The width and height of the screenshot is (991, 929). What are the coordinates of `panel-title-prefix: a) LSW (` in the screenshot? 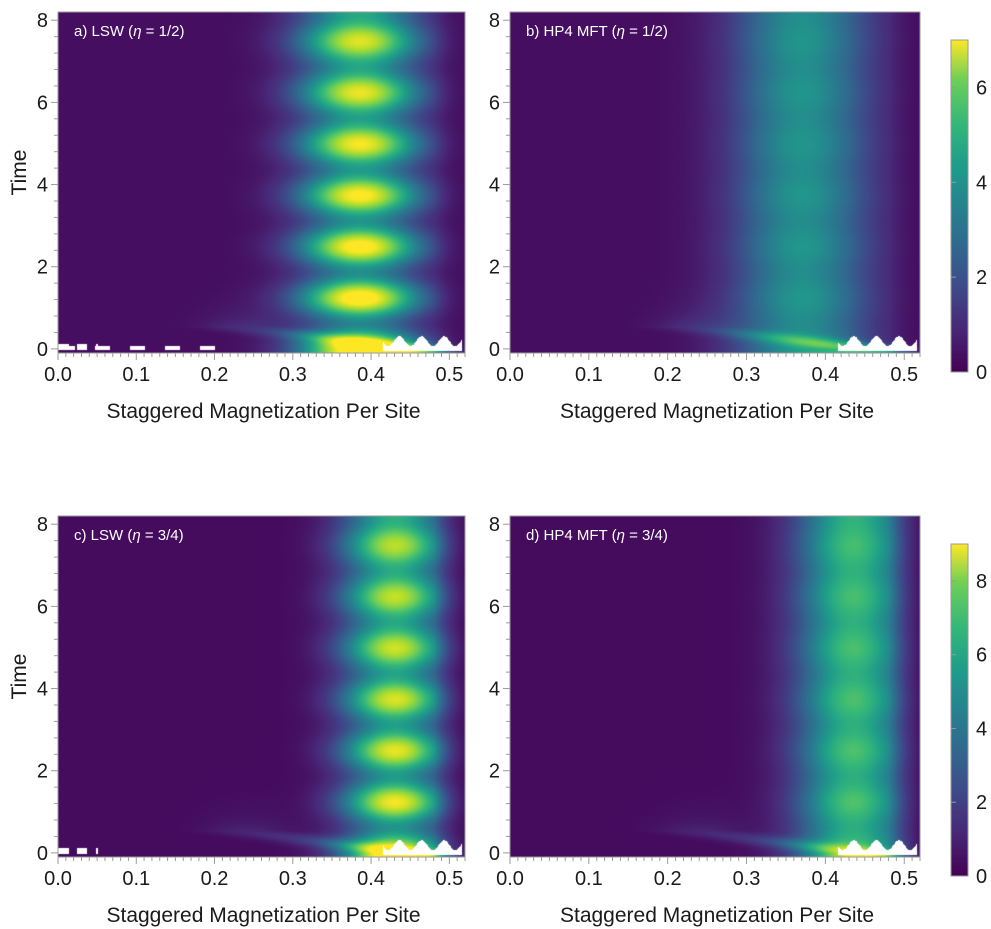 It's located at (103, 31).